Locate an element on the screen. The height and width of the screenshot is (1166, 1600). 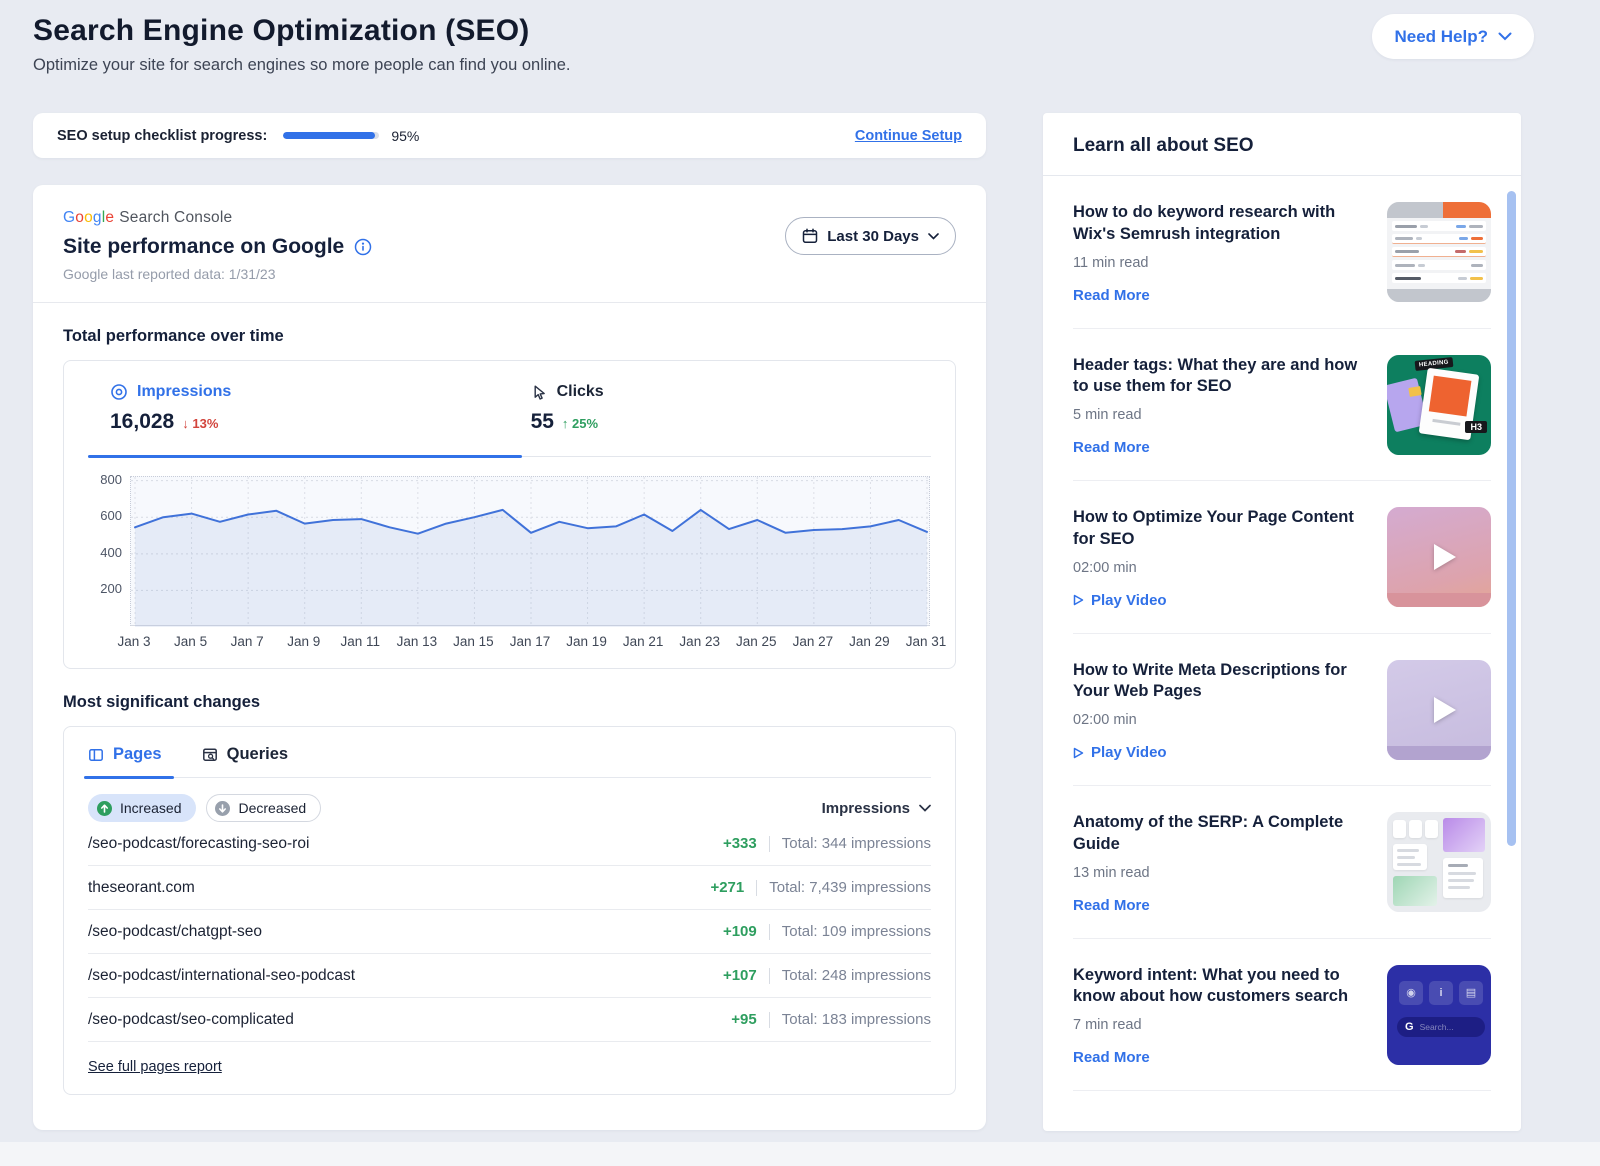
impressions-change: ↓ 13% is located at coordinates (200, 423).